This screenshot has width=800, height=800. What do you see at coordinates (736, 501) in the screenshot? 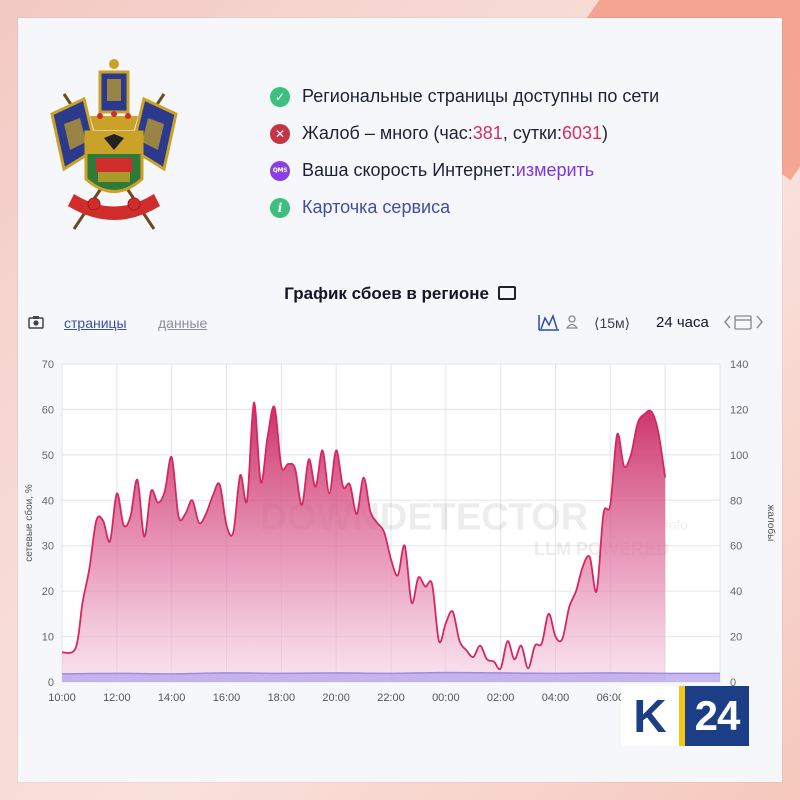
I see `y2-tick-label: 80` at bounding box center [736, 501].